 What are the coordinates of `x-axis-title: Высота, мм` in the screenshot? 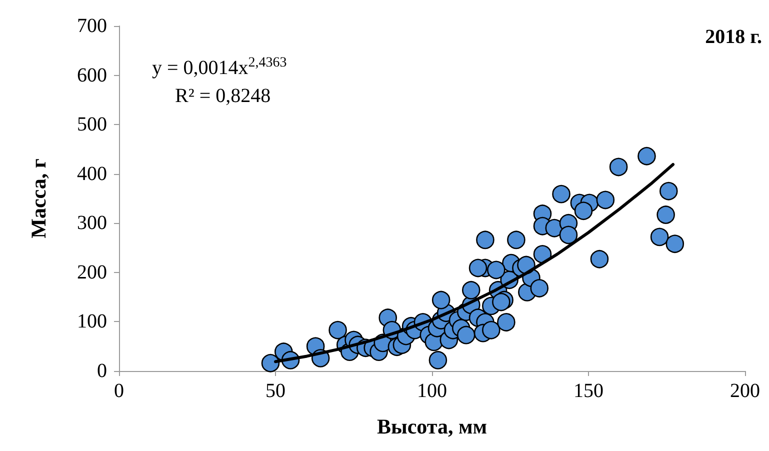 It's located at (432, 426).